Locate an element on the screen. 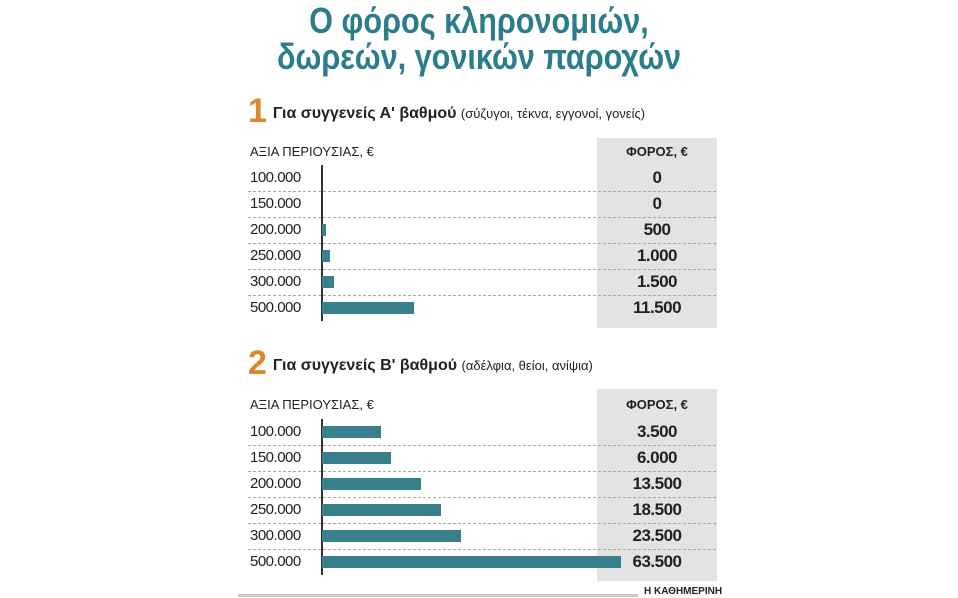 The width and height of the screenshot is (958, 598). value-label: 23.500 is located at coordinates (657, 535).